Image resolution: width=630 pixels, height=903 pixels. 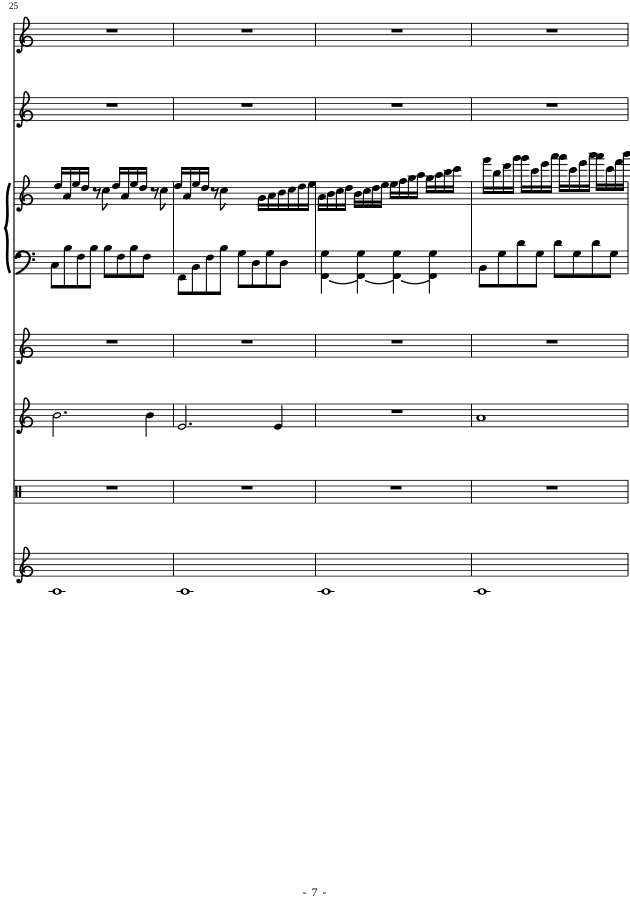 What do you see at coordinates (321, 34) in the screenshot?
I see `staff-1-lines` at bounding box center [321, 34].